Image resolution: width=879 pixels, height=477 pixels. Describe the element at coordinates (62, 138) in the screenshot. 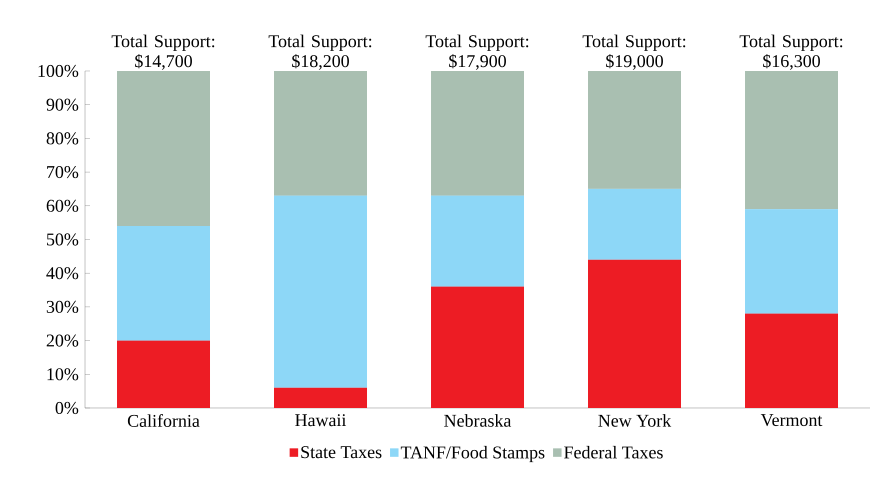

I see `y-tick-label: 80%` at that location.